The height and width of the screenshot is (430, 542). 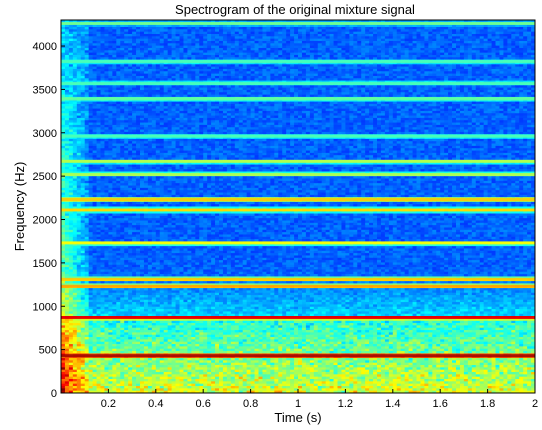 I want to click on y-tick-label: 2500, so click(x=45, y=177).